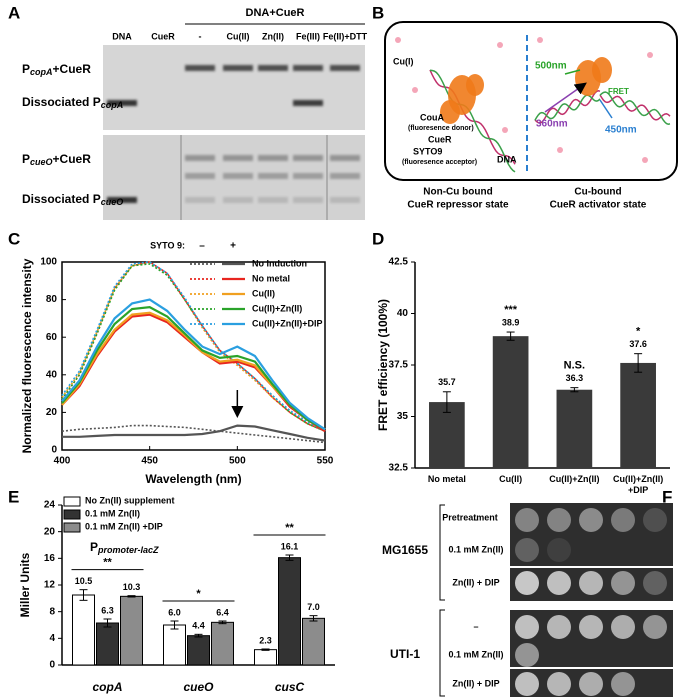 The height and width of the screenshot is (698, 683). I want to click on legend-column: –, so click(202, 246).